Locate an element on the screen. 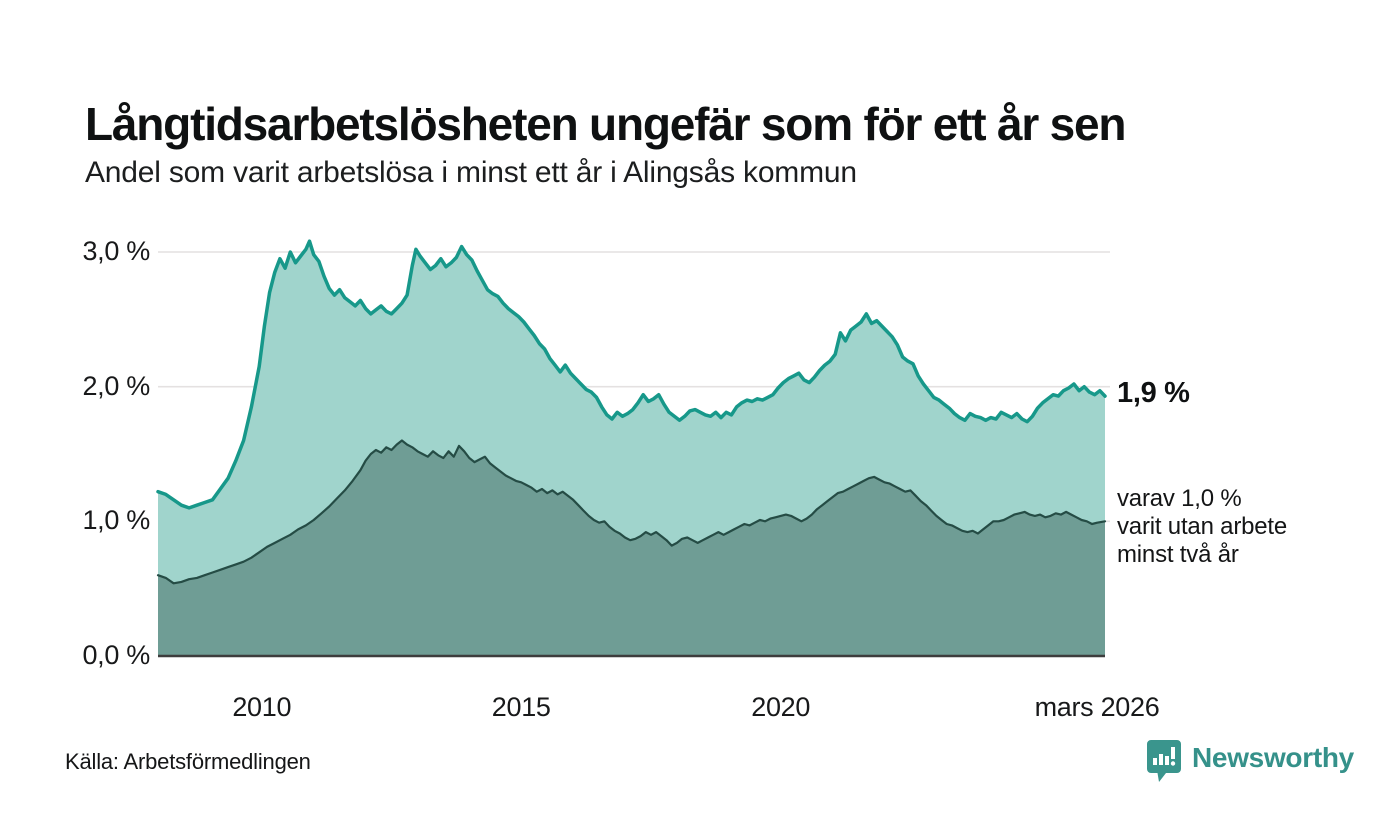 The image size is (1400, 840). y-axis-tick-label: 0,0 % is located at coordinates (116, 655).